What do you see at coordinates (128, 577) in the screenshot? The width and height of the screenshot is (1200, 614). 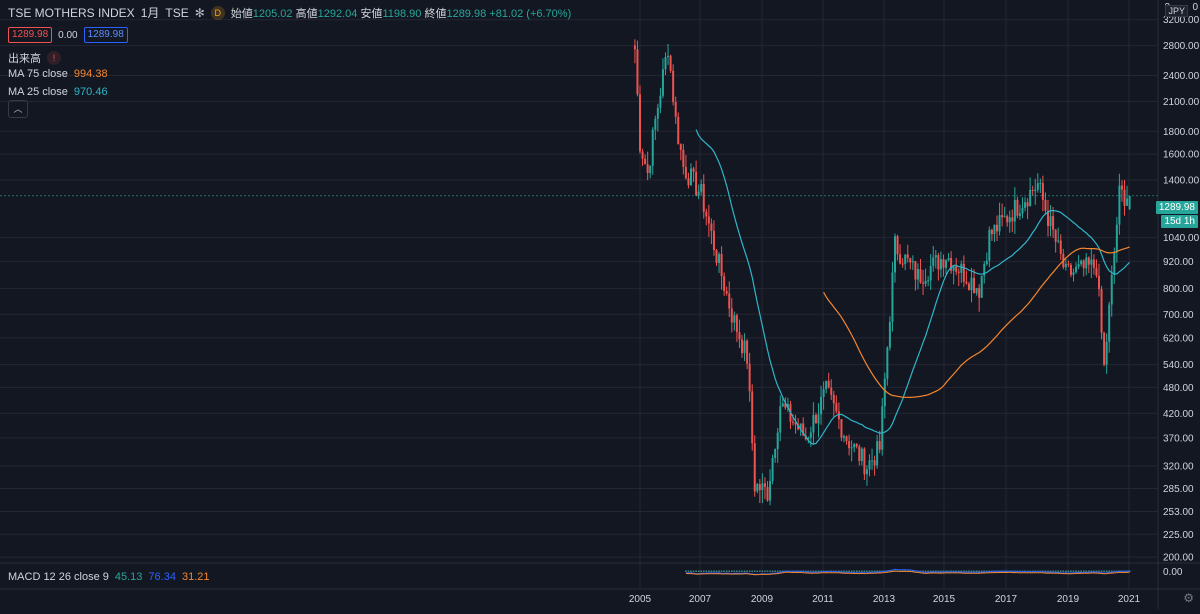 I see `macd-value-1: 45.13` at bounding box center [128, 577].